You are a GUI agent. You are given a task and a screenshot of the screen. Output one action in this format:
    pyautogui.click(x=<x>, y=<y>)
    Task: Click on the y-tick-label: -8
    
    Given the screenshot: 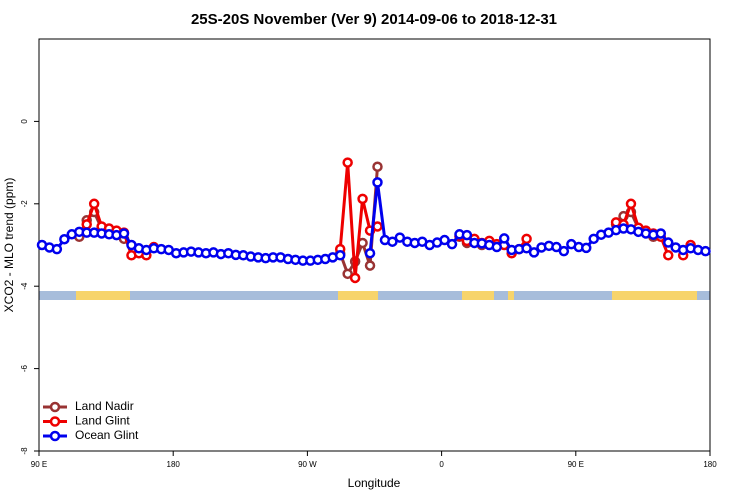 What is the action you would take?
    pyautogui.click(x=24, y=451)
    